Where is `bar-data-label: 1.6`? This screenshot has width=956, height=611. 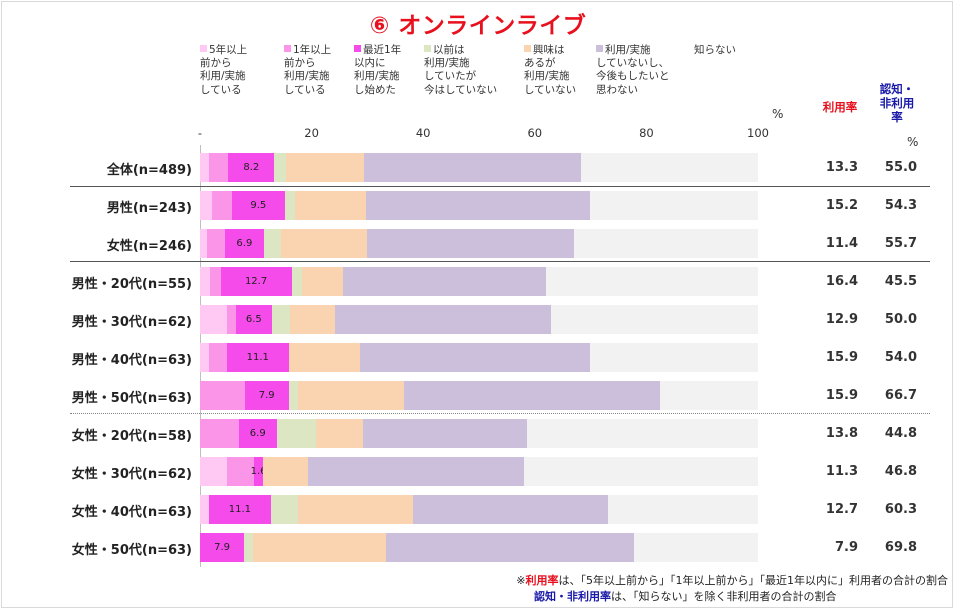
bar-data-label: 1.6 is located at coordinates (258, 471).